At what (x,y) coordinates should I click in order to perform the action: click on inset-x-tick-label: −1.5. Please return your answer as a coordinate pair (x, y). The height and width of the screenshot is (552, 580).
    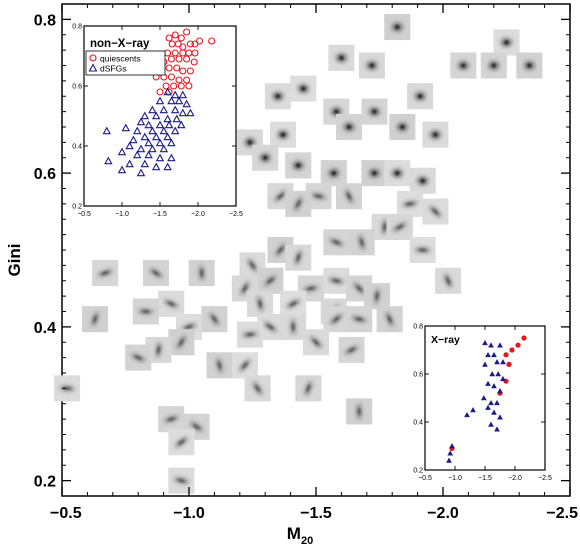
    Looking at the image, I should click on (485, 478).